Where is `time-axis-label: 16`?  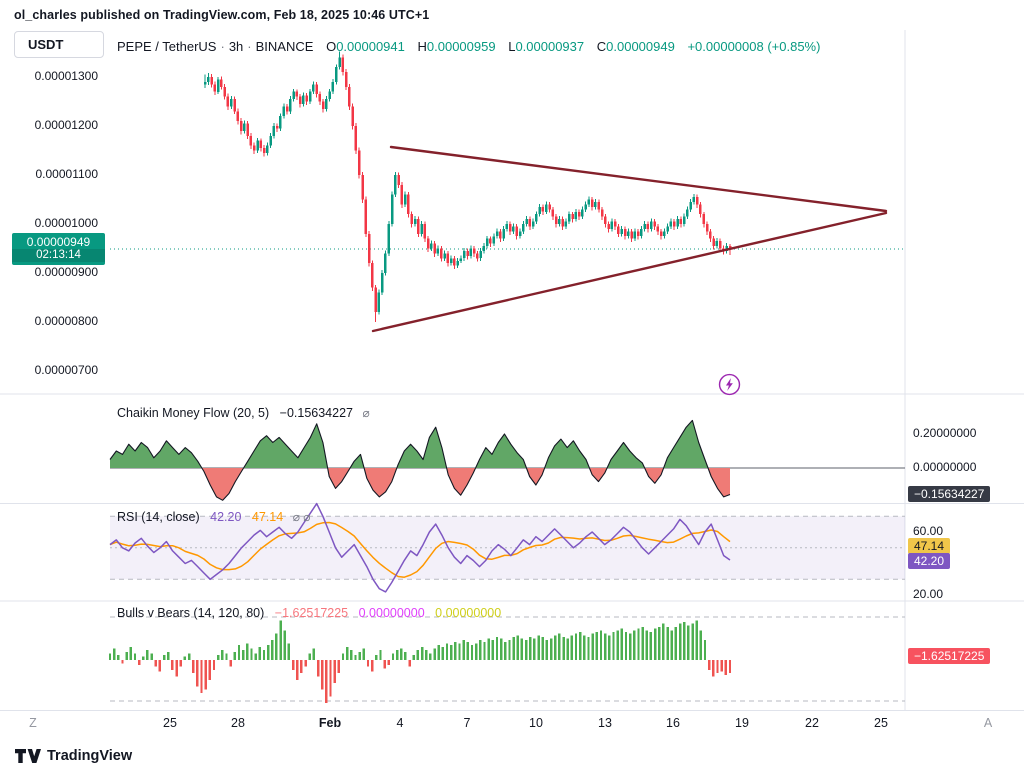
time-axis-label: 16 is located at coordinates (673, 723).